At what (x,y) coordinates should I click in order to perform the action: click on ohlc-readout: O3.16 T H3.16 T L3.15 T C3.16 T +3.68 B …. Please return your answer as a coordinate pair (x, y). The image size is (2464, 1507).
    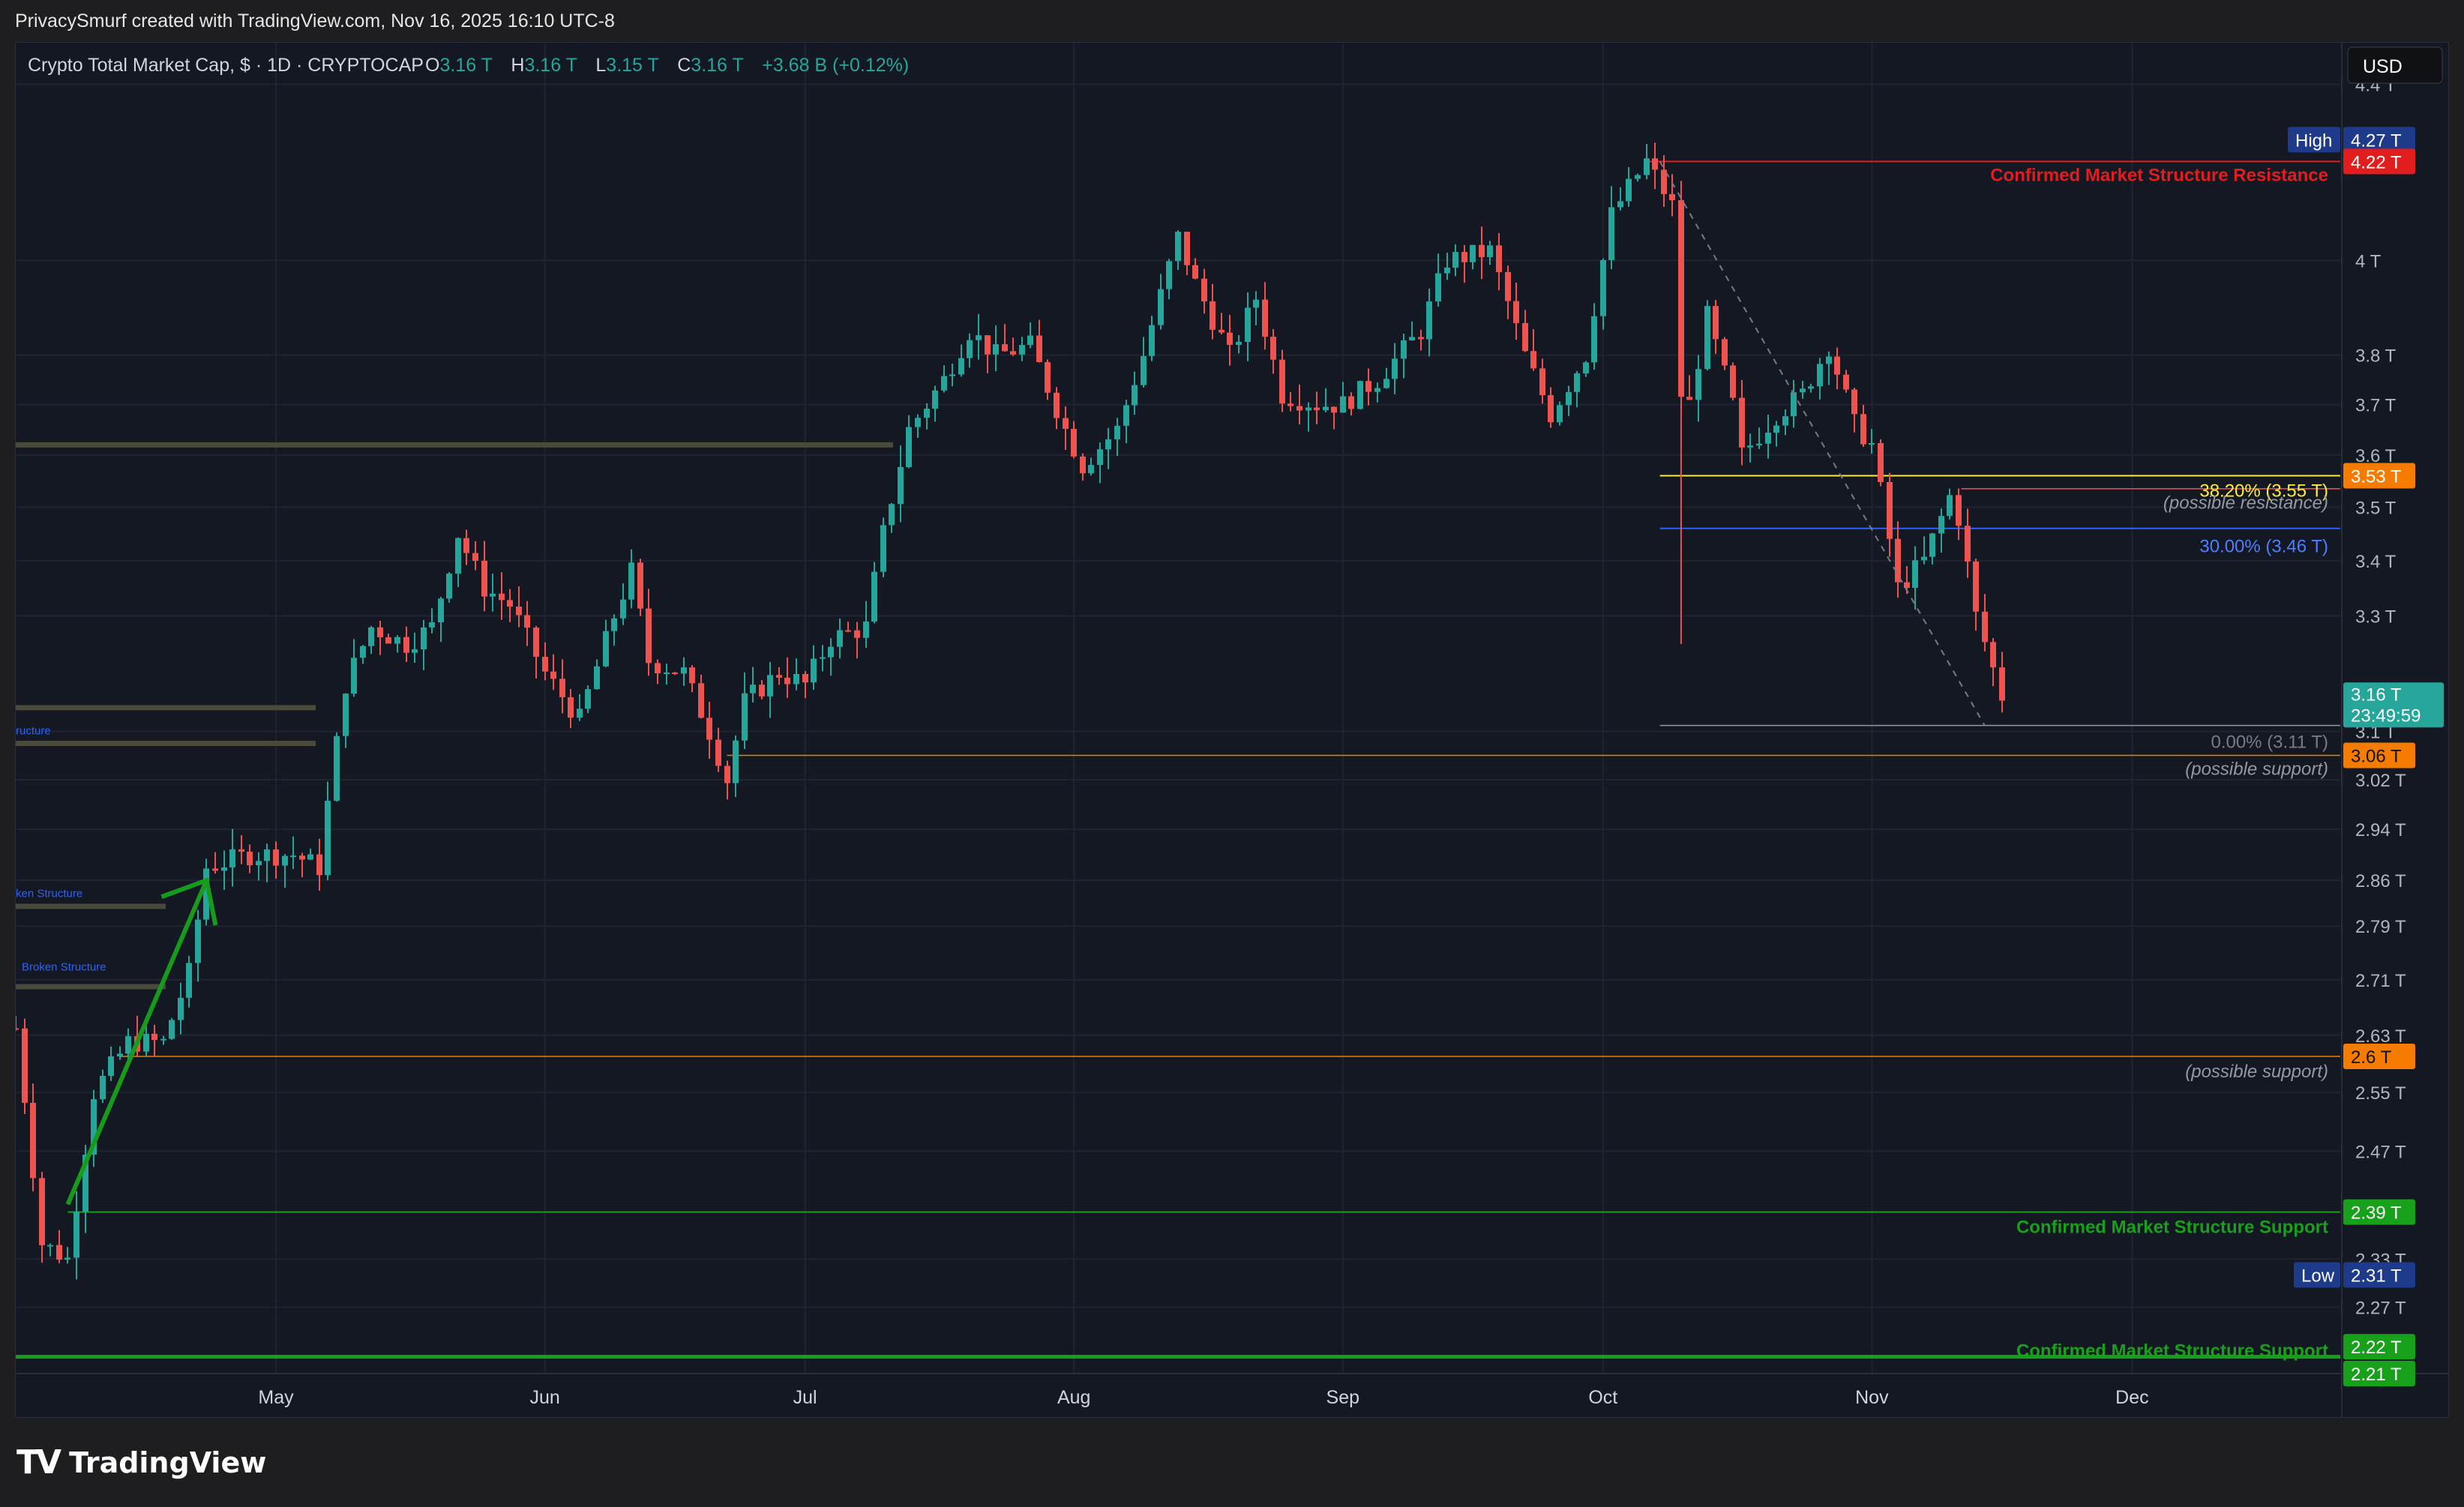
    Looking at the image, I should click on (667, 65).